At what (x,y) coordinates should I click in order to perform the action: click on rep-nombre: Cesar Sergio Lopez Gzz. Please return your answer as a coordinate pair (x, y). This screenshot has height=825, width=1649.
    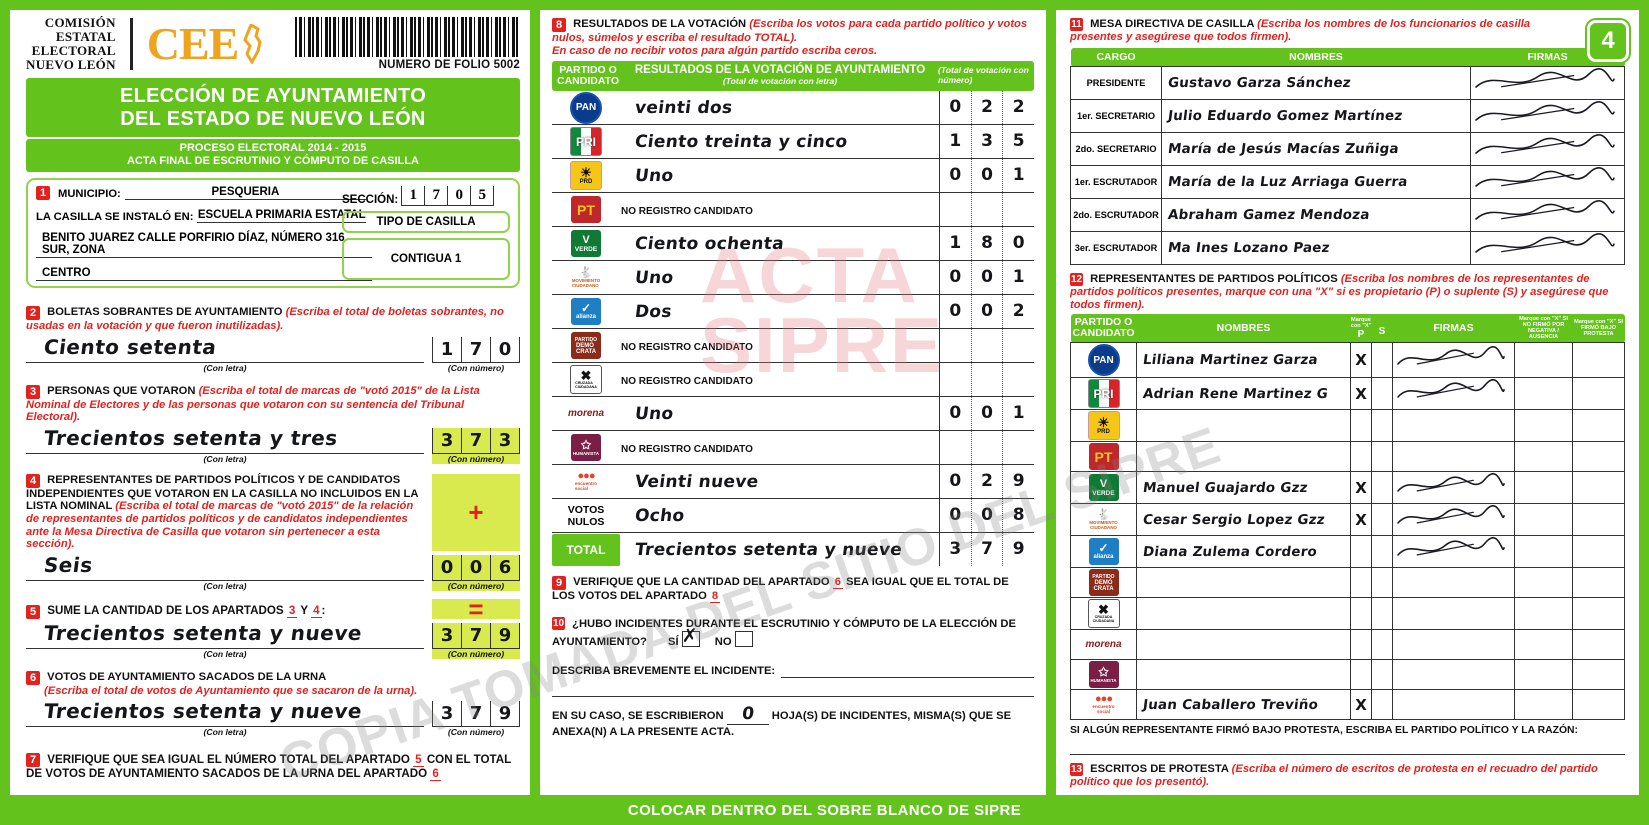
    Looking at the image, I should click on (1243, 519).